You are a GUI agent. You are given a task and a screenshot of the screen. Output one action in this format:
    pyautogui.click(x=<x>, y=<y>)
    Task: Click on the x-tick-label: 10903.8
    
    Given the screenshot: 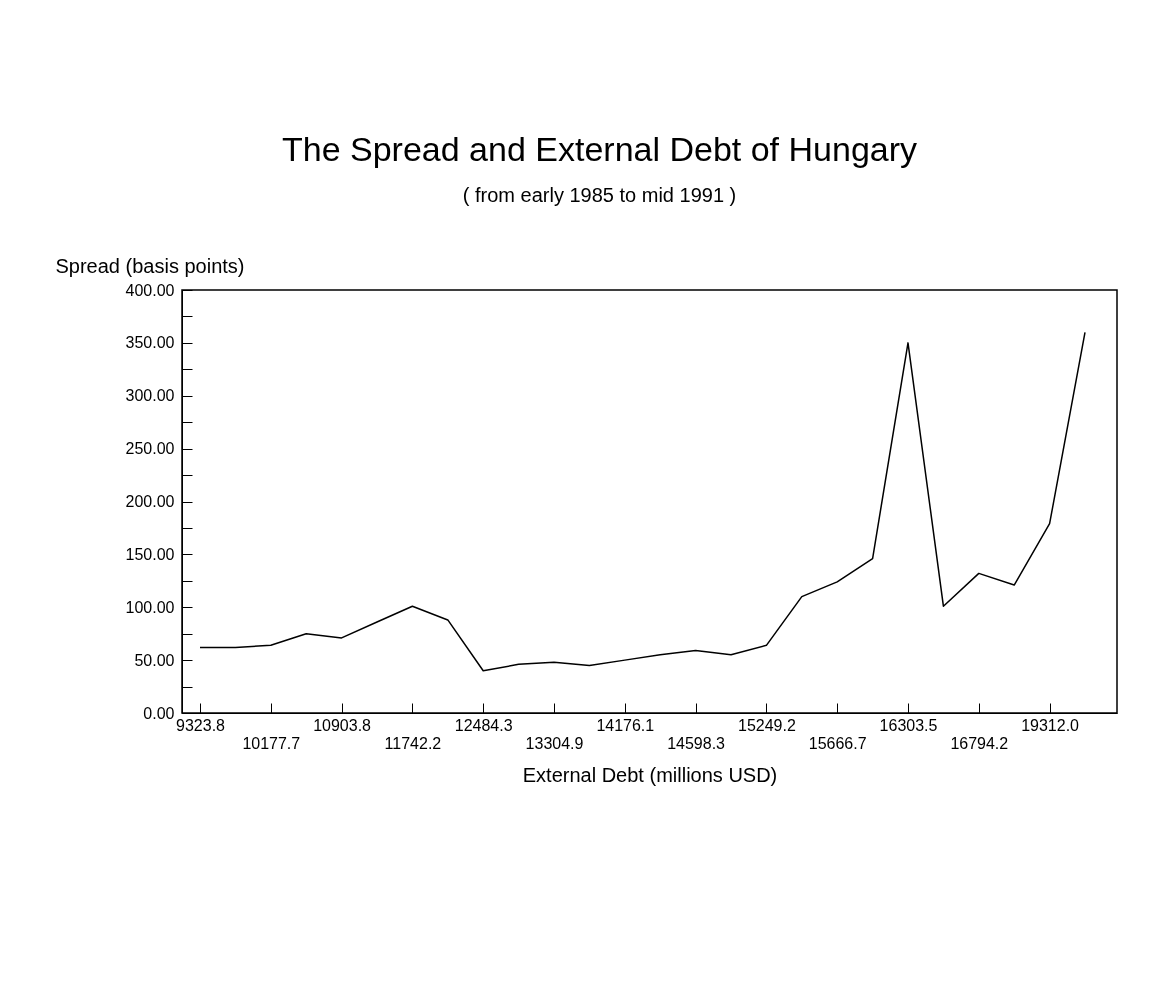 What is the action you would take?
    pyautogui.click(x=342, y=725)
    